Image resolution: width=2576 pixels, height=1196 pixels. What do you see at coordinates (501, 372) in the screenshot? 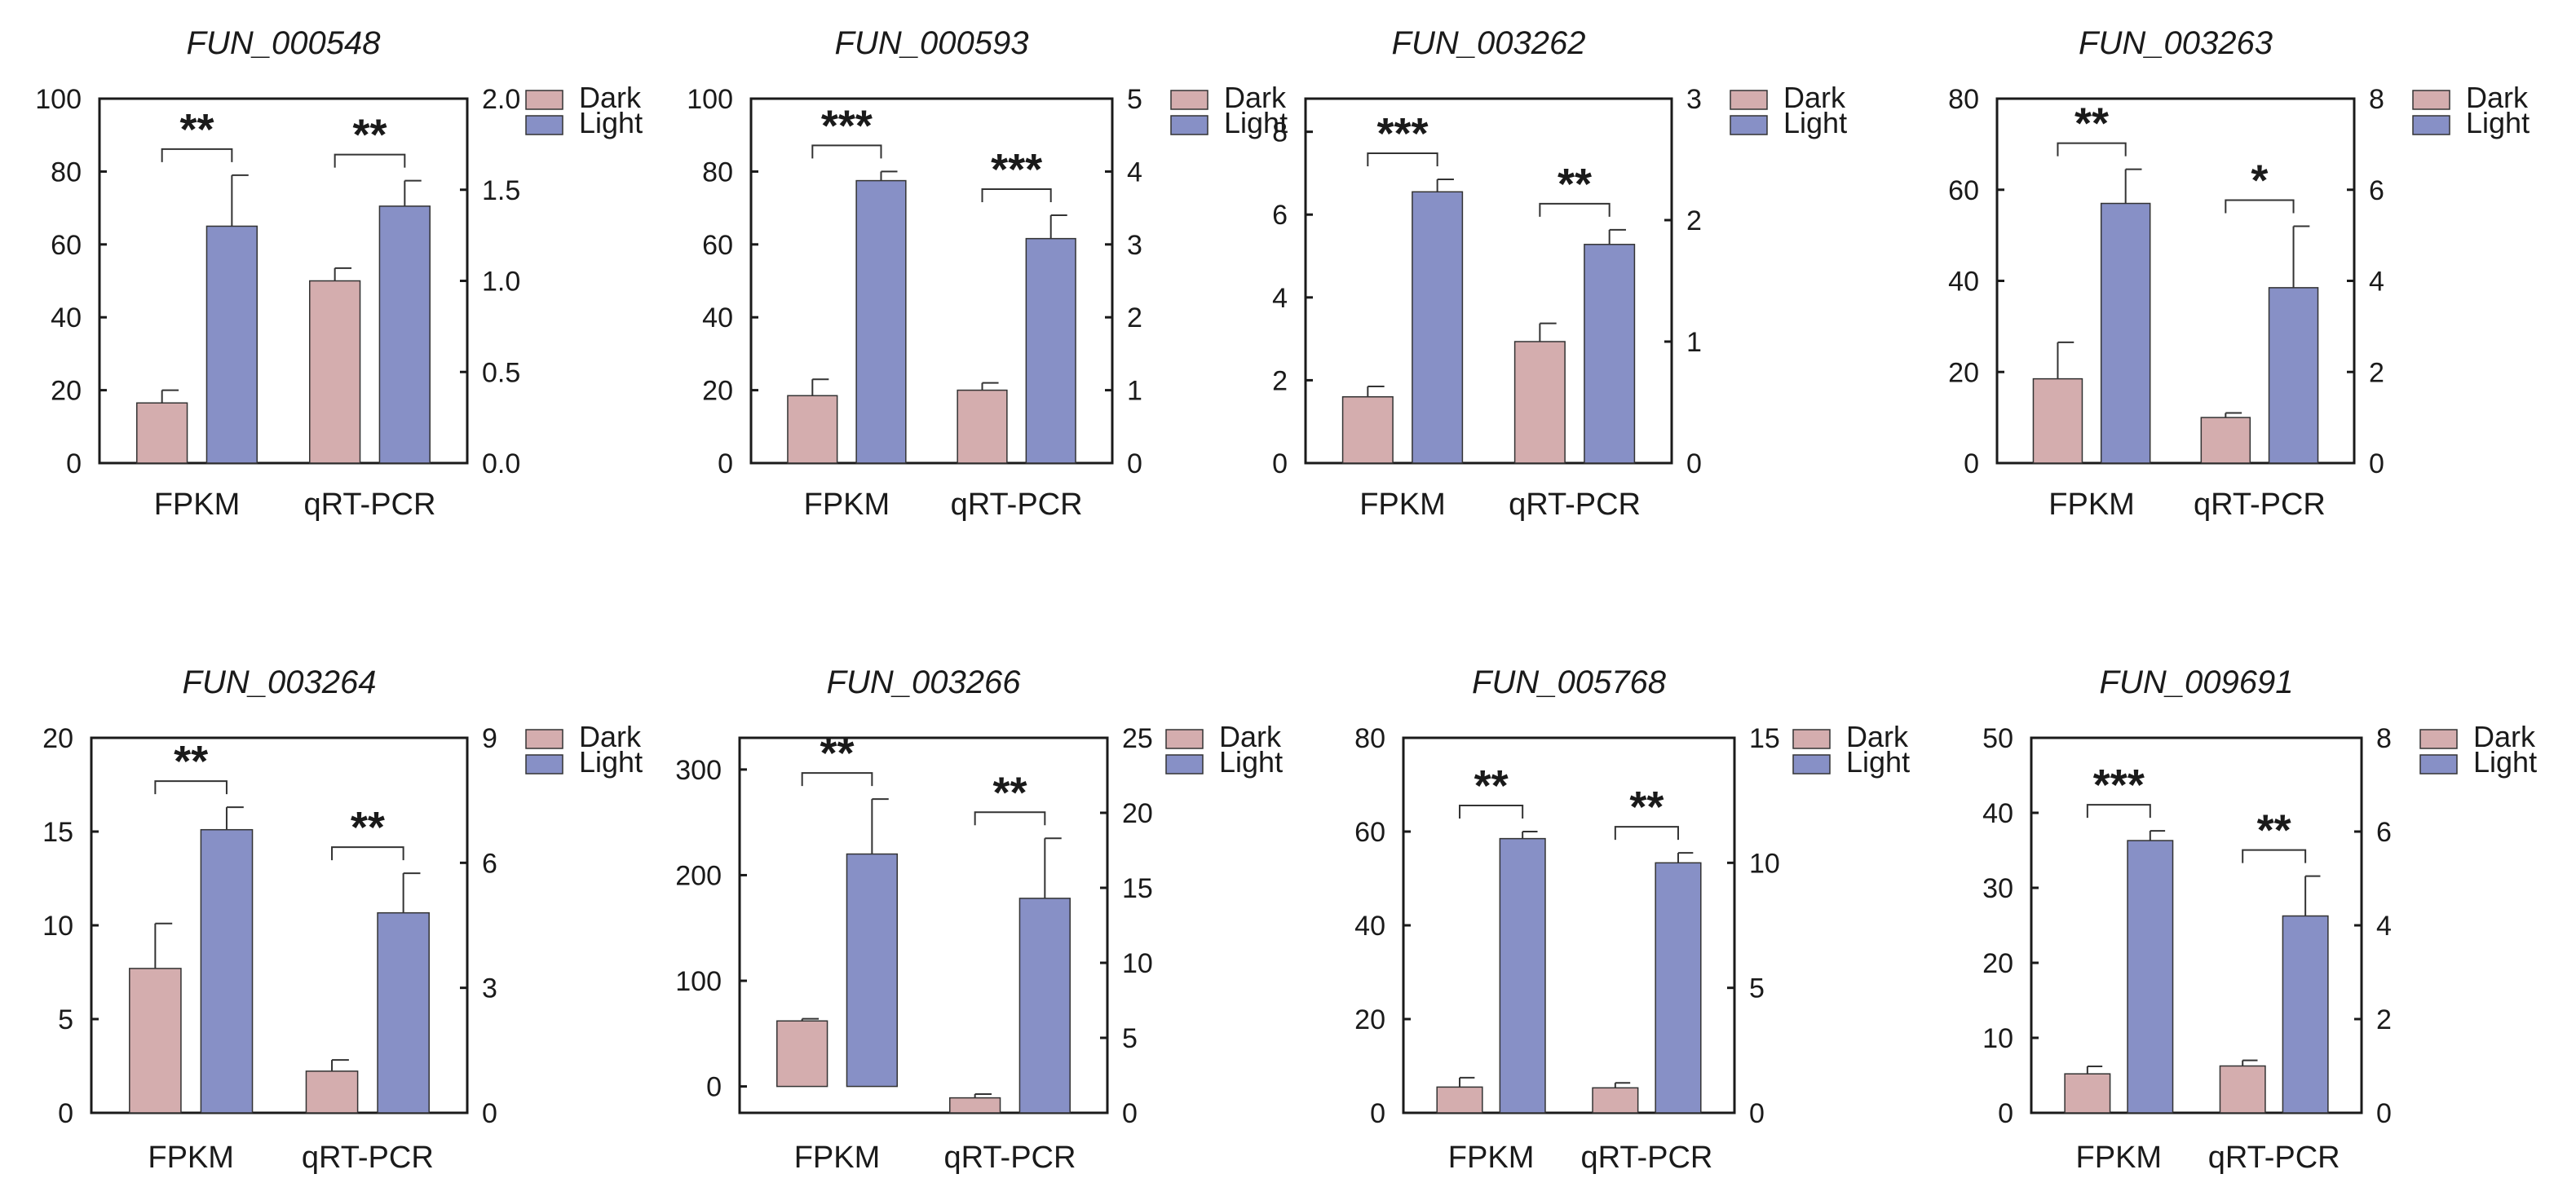
I see `right-tick-label: 0.5` at bounding box center [501, 372].